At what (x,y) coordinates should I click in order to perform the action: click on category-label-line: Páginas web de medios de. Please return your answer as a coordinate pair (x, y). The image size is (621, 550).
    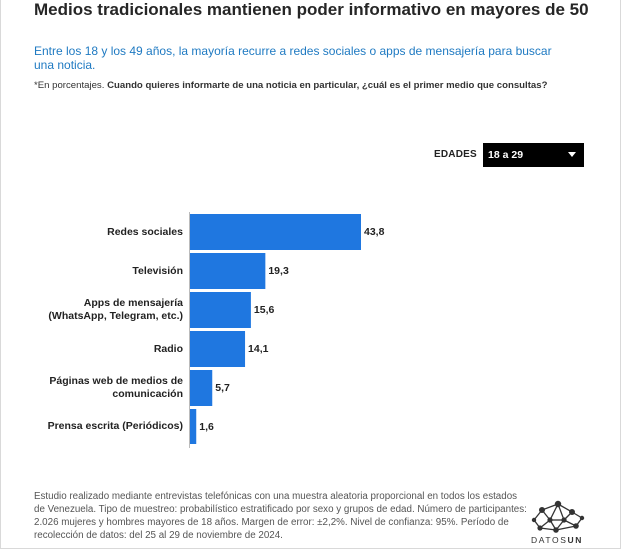
    Looking at the image, I should click on (116, 381).